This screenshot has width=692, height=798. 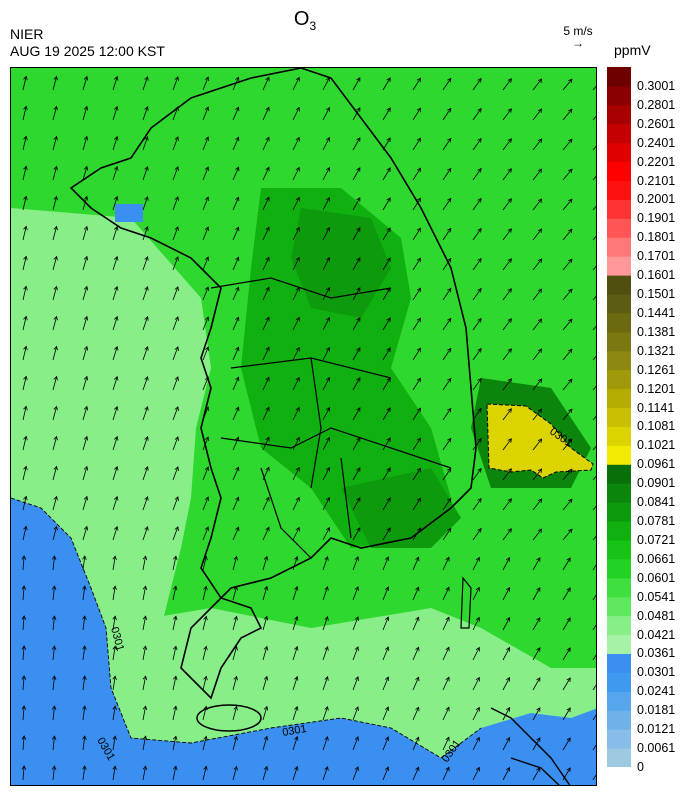 I want to click on colorbar-tick-label: 0.3001, so click(x=656, y=85).